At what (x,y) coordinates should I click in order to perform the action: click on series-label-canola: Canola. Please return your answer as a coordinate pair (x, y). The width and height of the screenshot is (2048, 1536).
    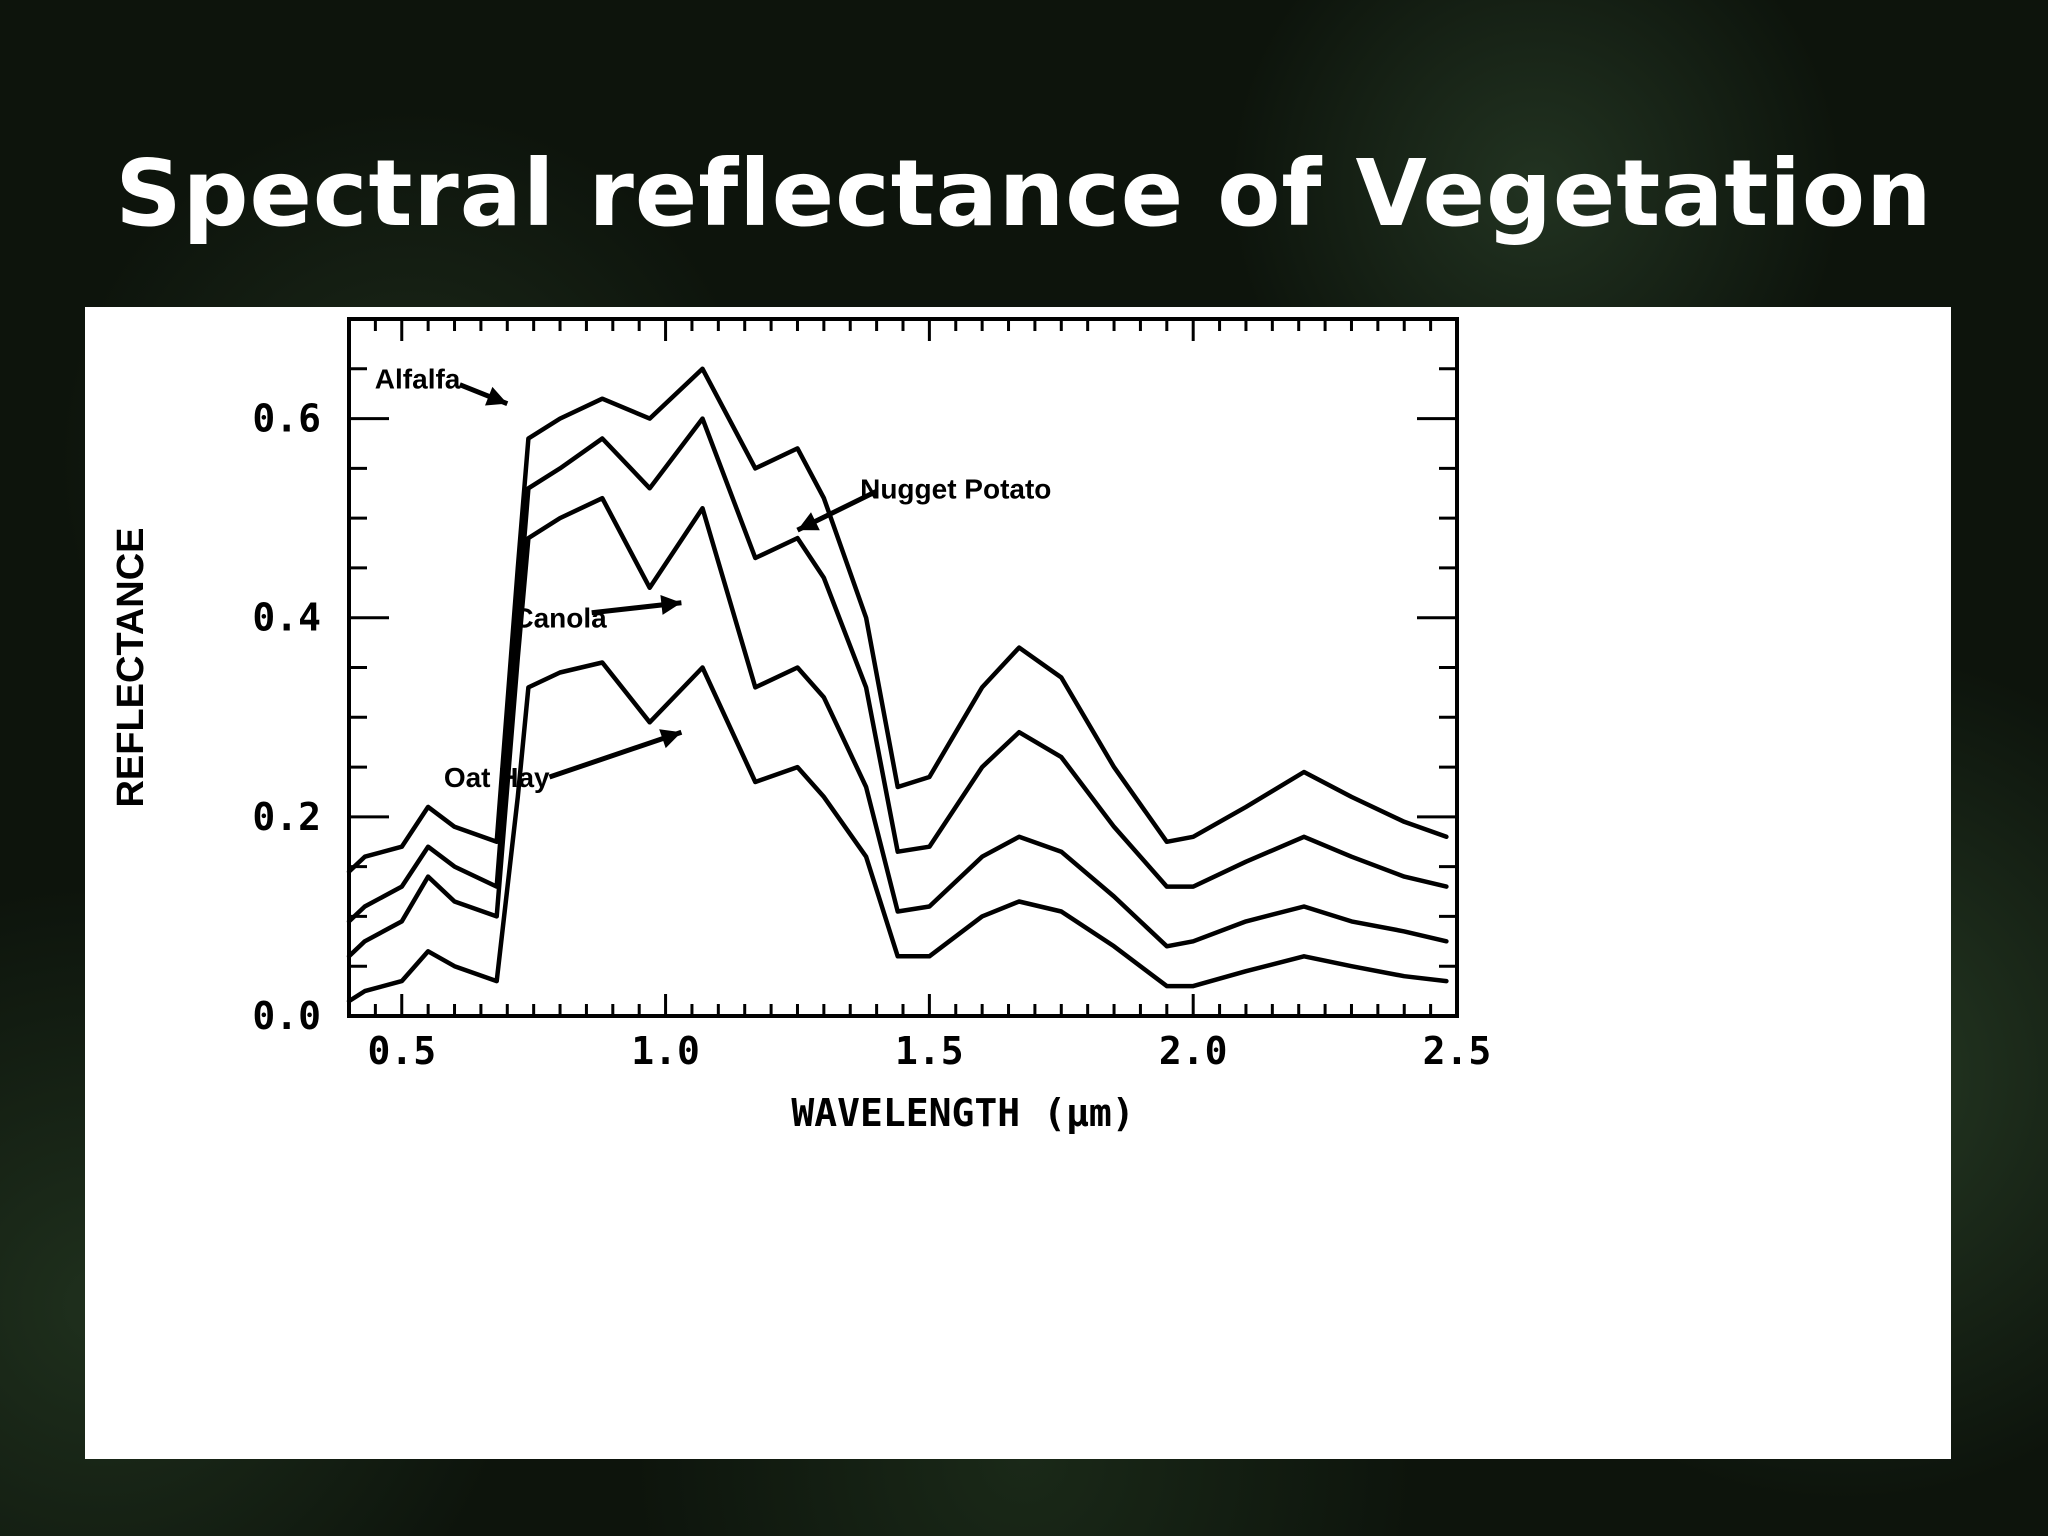
    Looking at the image, I should click on (560, 618).